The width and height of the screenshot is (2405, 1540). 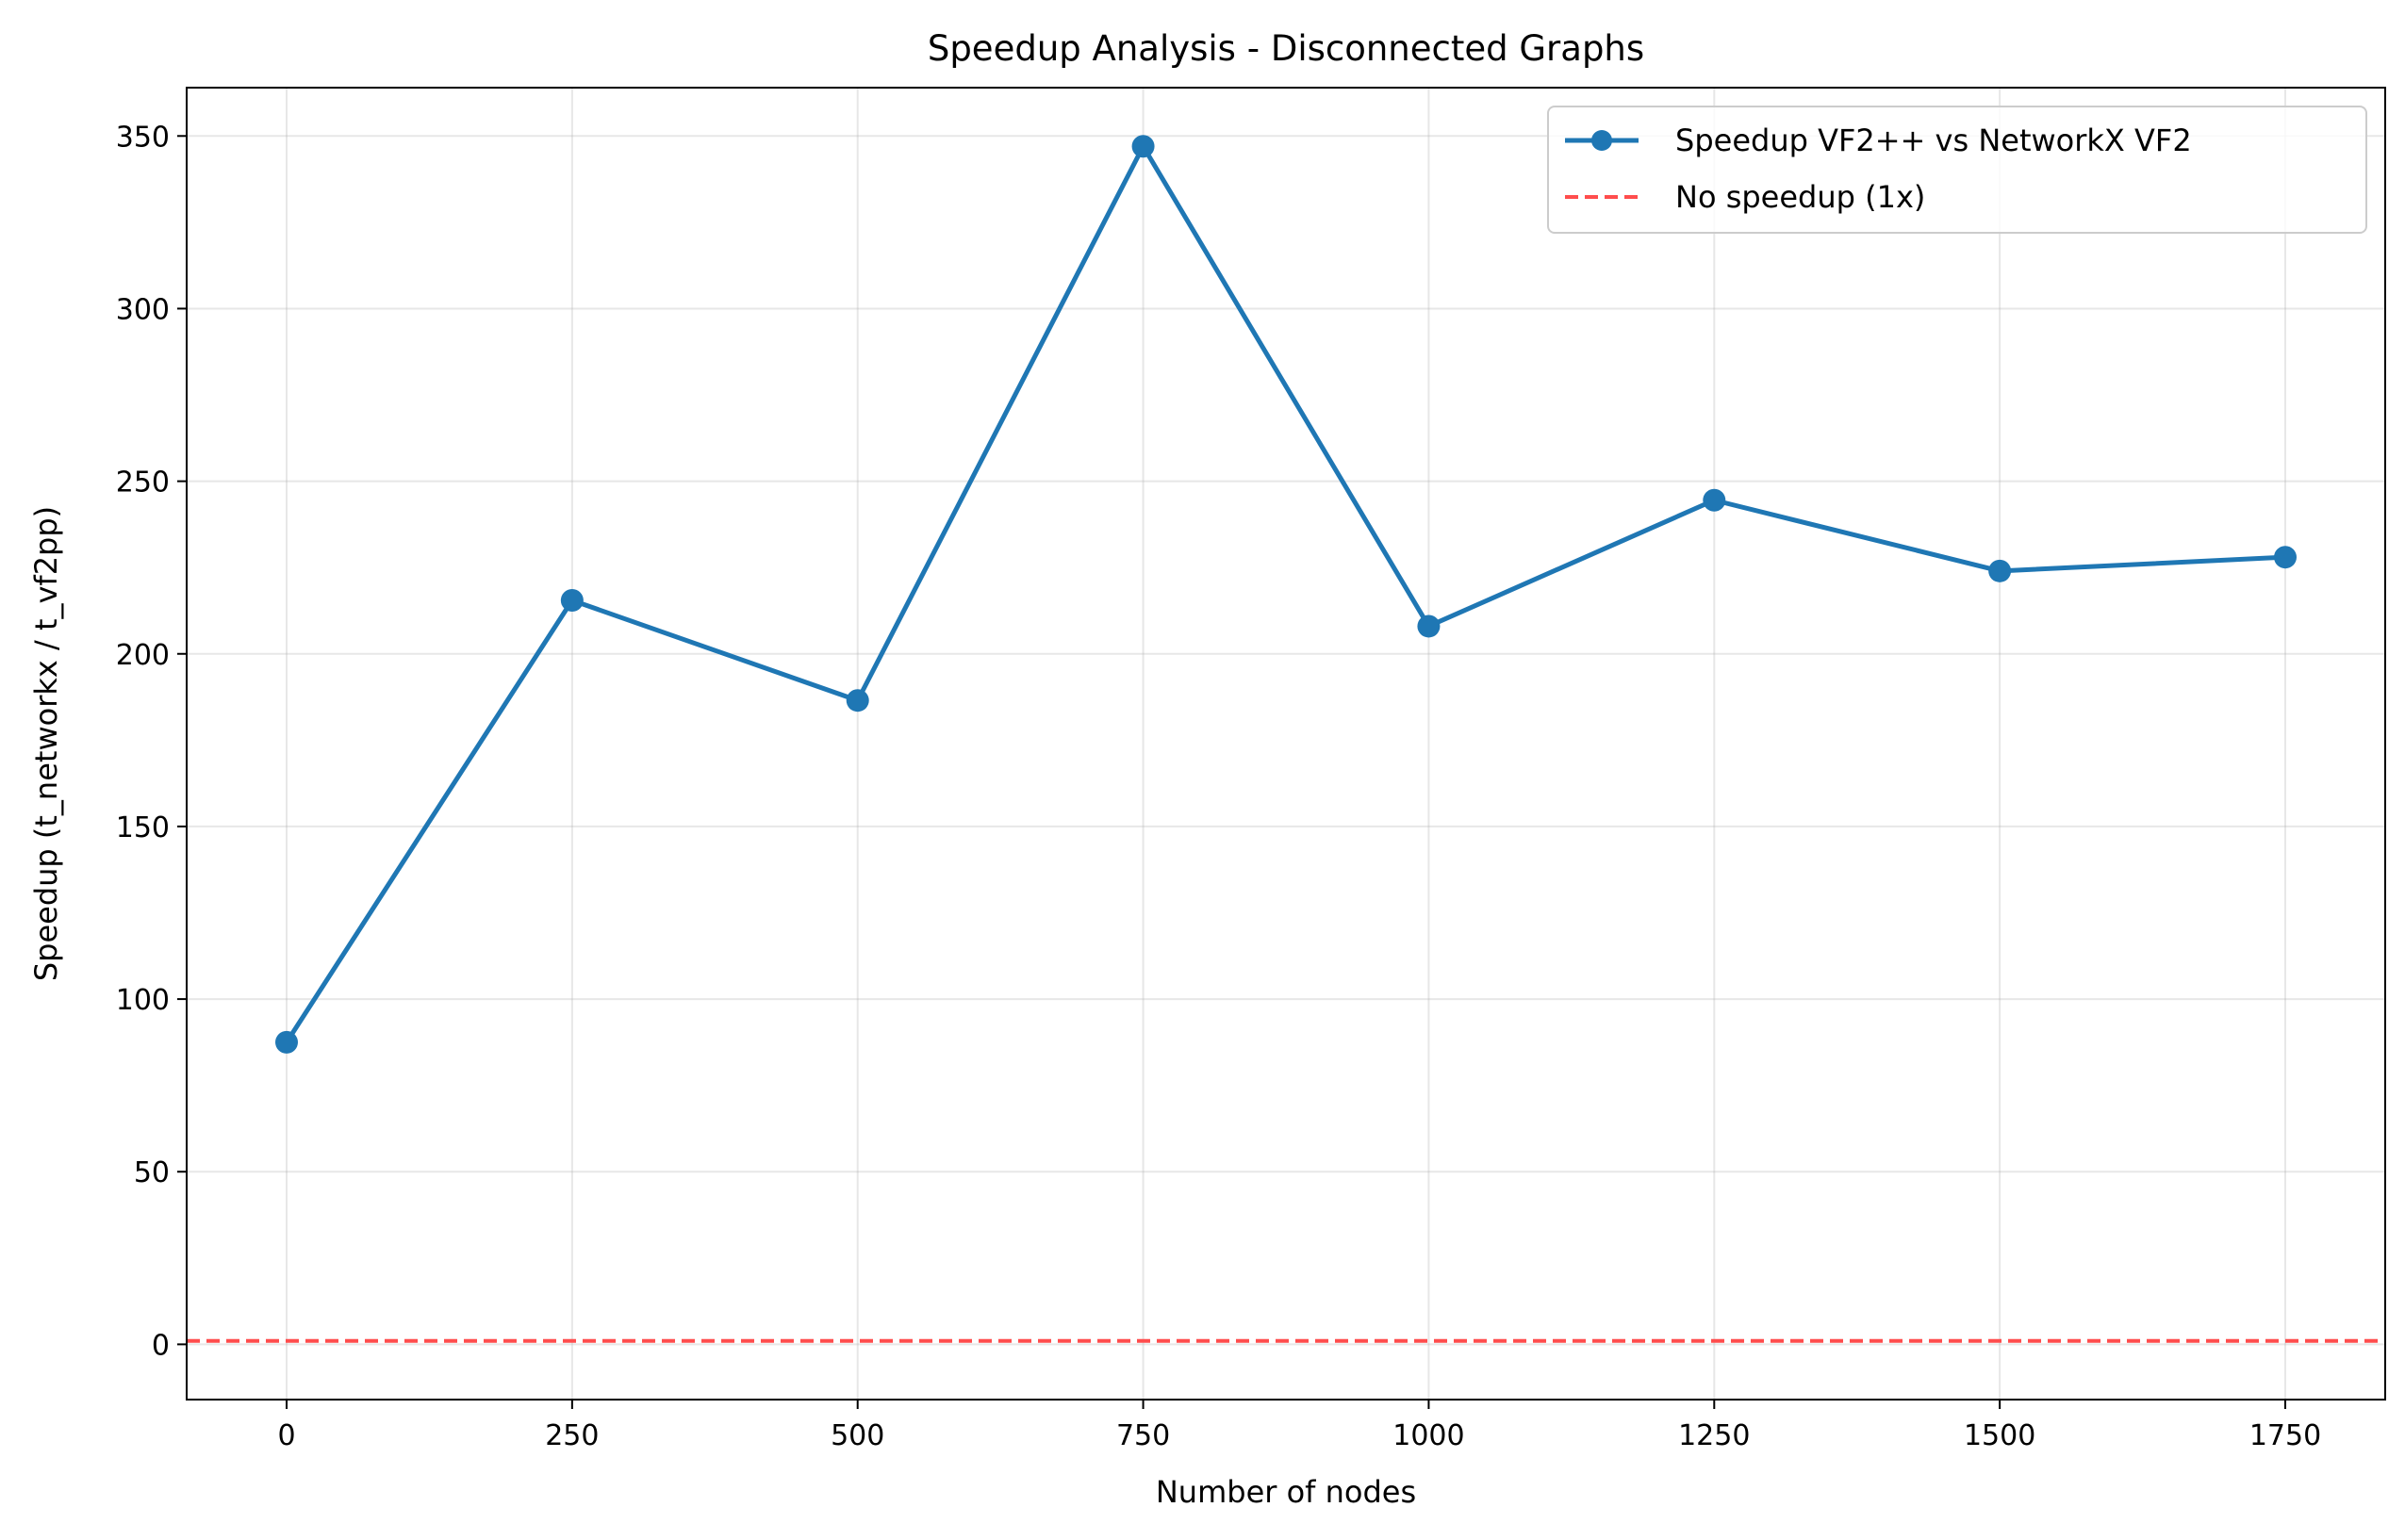 What do you see at coordinates (2285, 1435) in the screenshot?
I see `x-tick-label-7: 1750` at bounding box center [2285, 1435].